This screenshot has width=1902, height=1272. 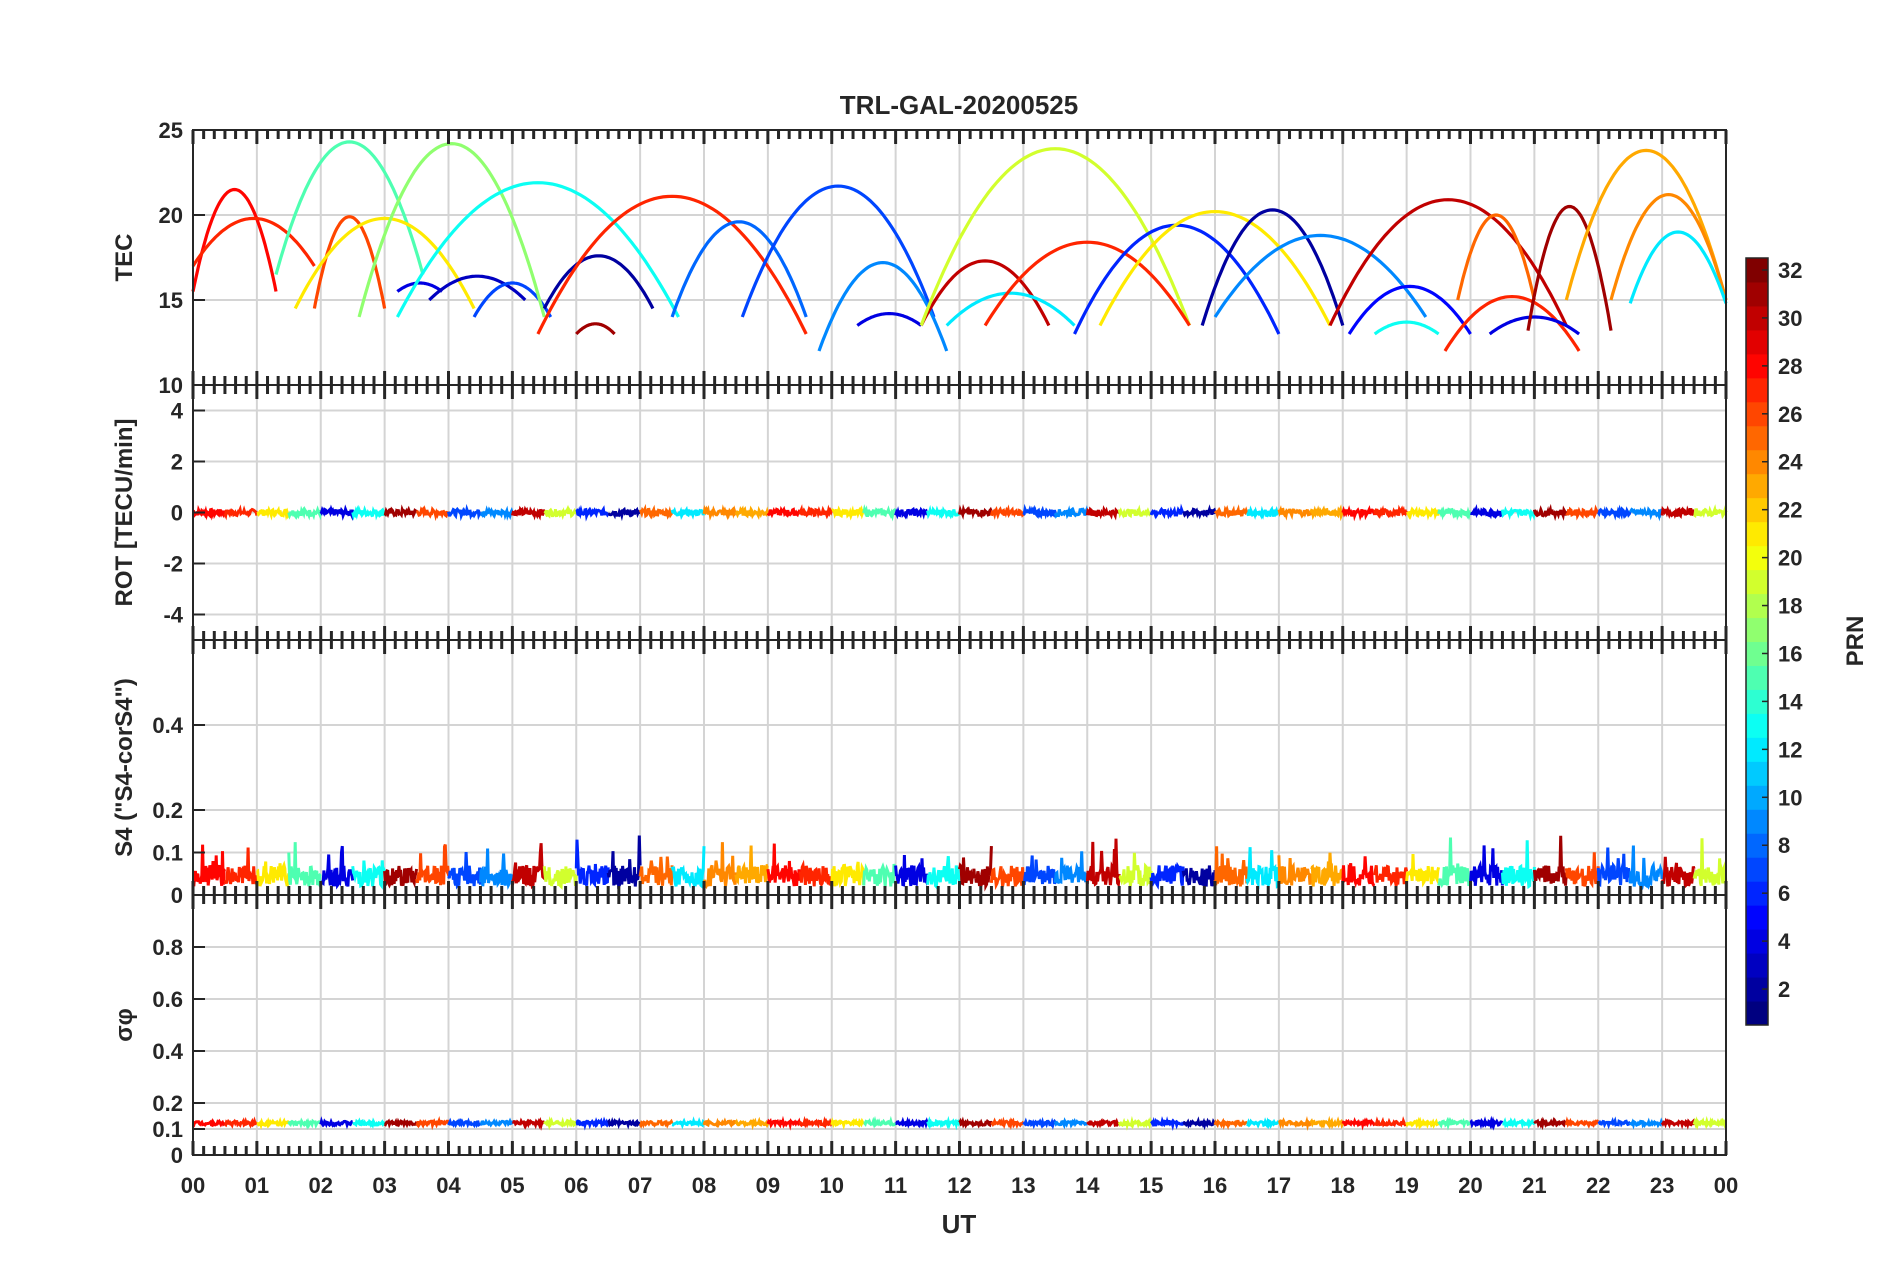 What do you see at coordinates (1790, 414) in the screenshot?
I see `colorbar-tick-label: 26` at bounding box center [1790, 414].